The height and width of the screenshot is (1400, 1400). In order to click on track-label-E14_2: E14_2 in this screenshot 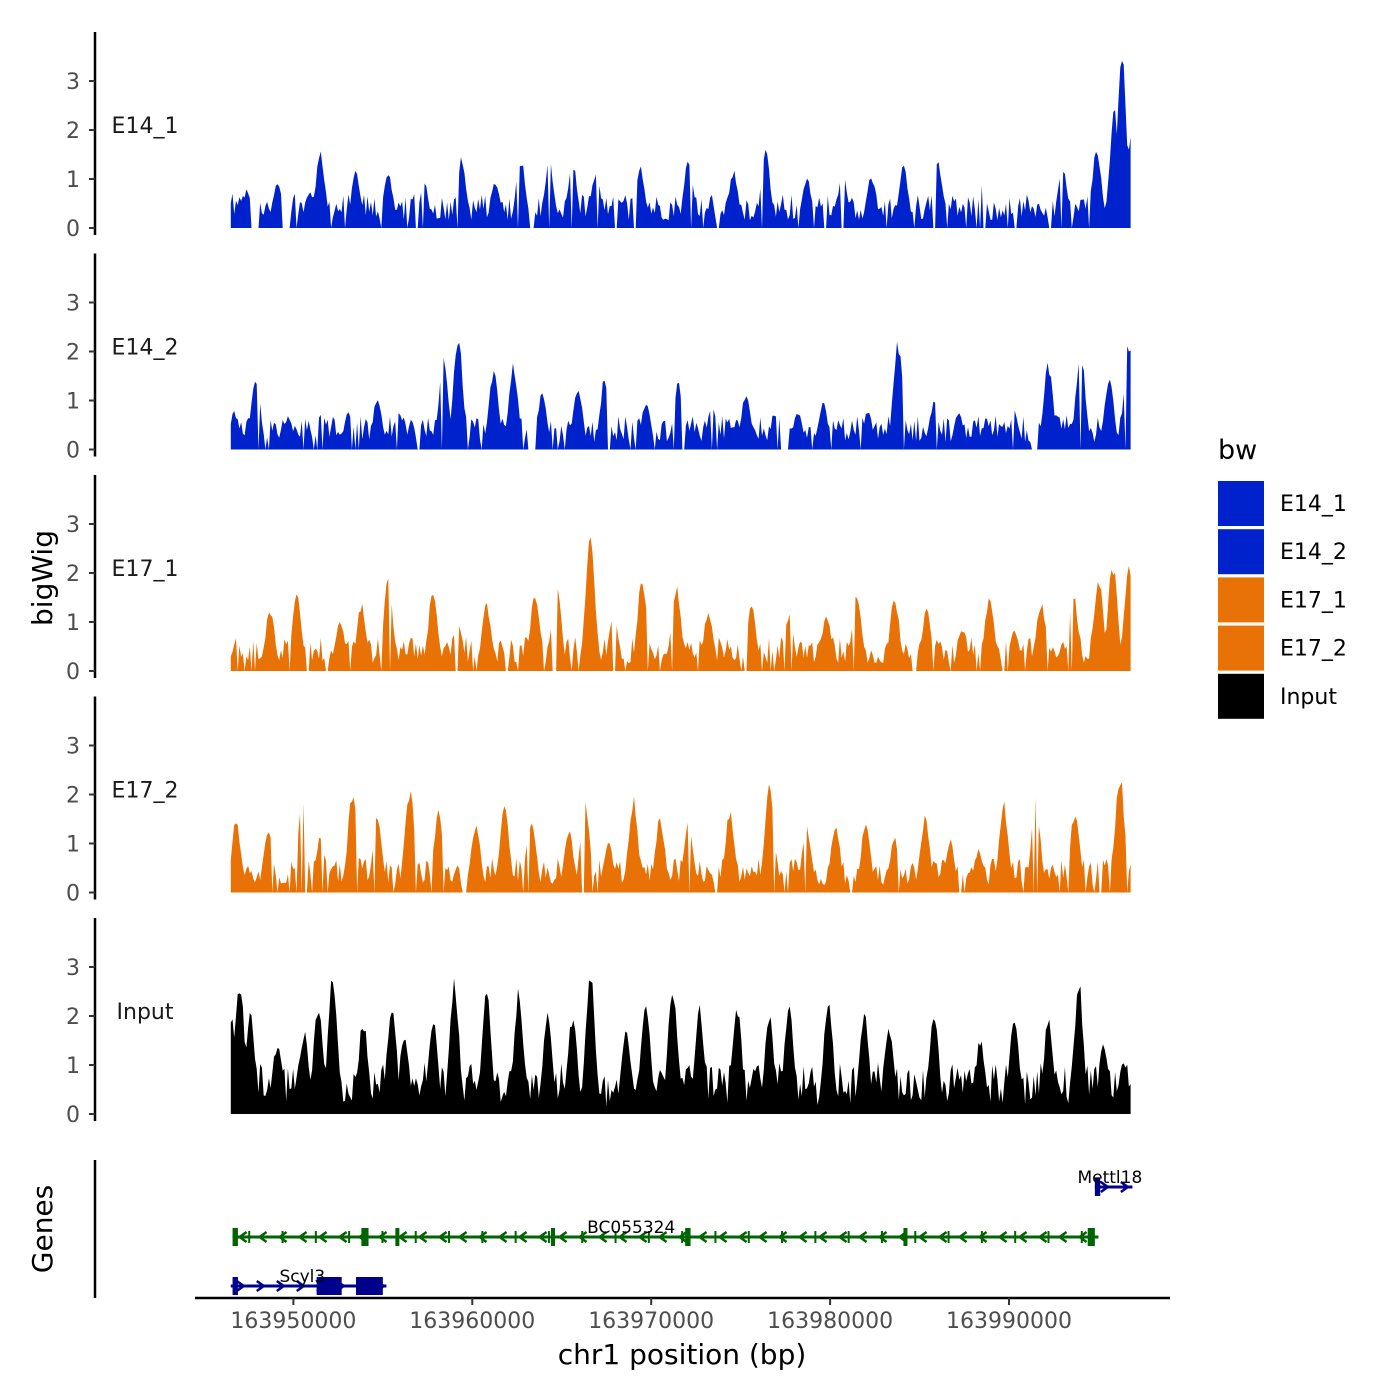, I will do `click(145, 348)`.